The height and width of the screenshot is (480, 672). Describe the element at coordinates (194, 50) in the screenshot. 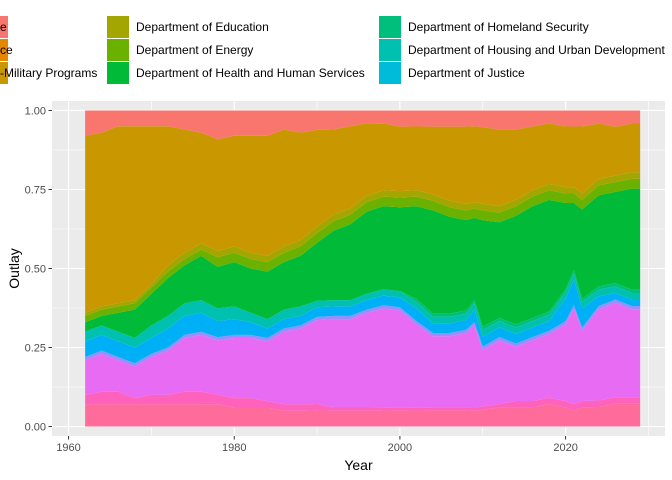

I see `legend-label: Department of Energy` at that location.